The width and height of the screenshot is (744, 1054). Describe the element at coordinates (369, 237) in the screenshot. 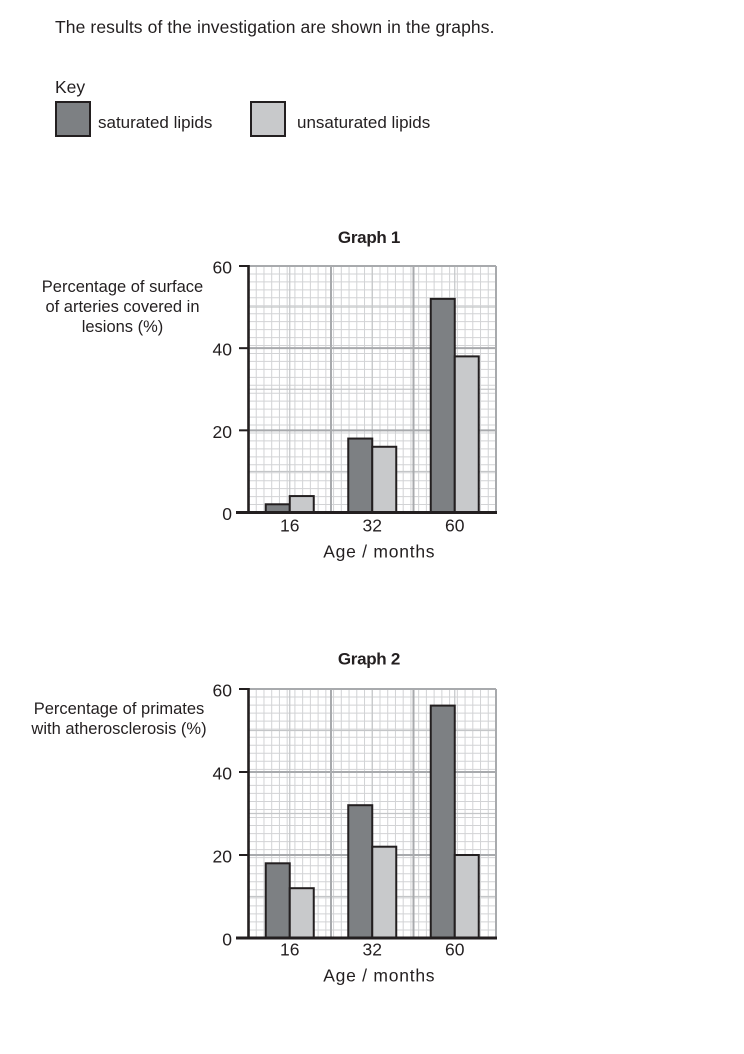

I see `svg-text: Graph 1` at that location.